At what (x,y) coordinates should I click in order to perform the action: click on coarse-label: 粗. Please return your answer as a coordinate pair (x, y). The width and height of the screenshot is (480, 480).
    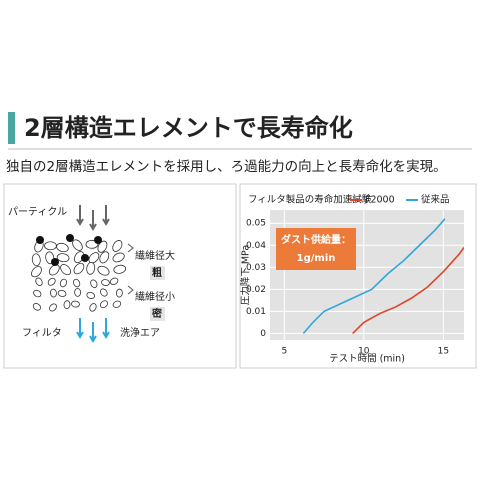
    Looking at the image, I should click on (157, 272).